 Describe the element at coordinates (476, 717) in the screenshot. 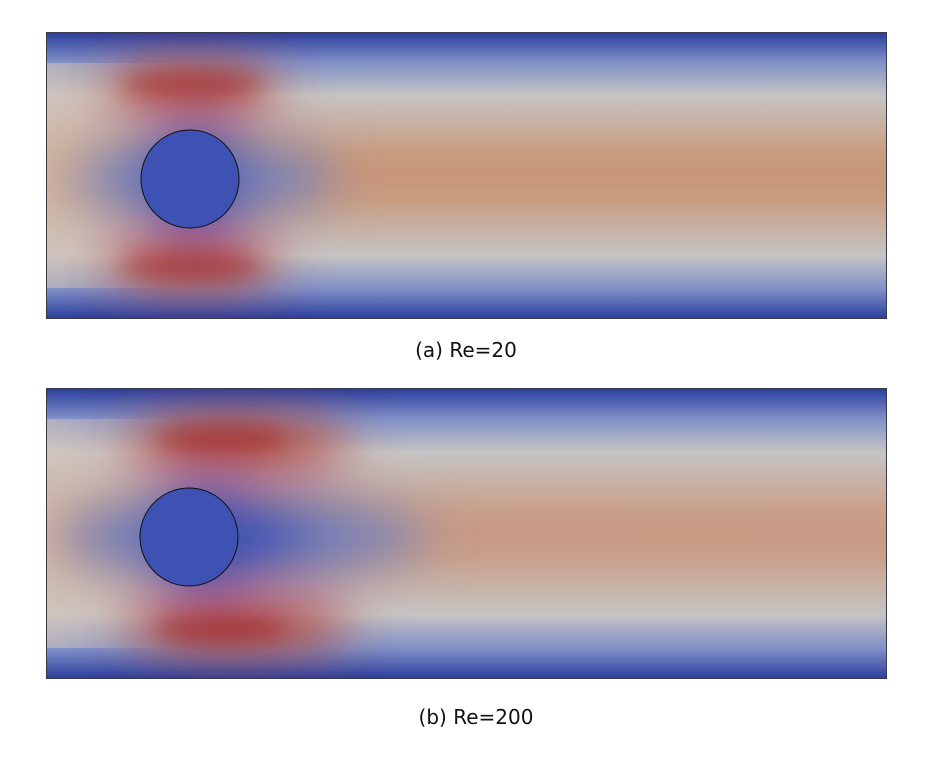

I see `caption-re200: (b) Re=200` at that location.